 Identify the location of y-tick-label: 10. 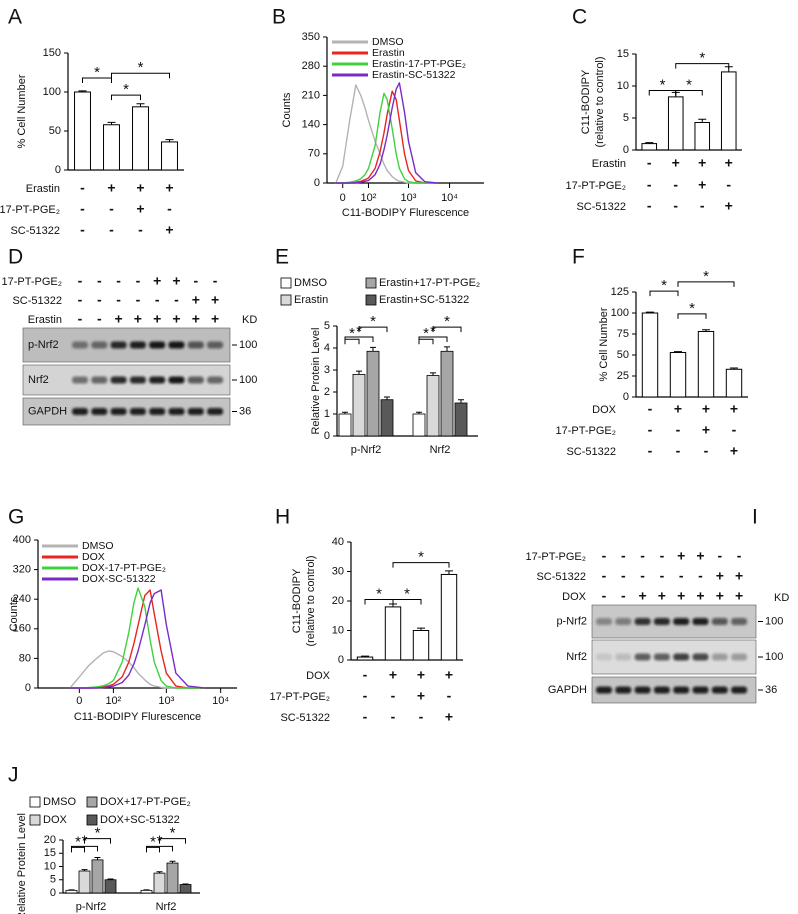
(50, 866).